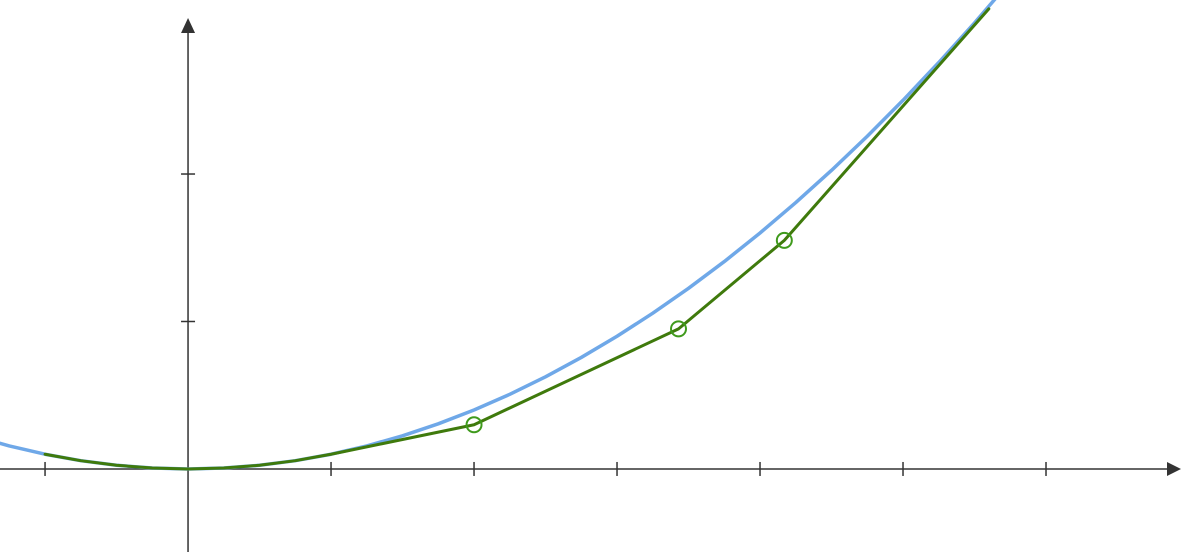 Image resolution: width=1183 pixels, height=552 pixels. I want to click on x-axis-arrow, so click(1174, 468).